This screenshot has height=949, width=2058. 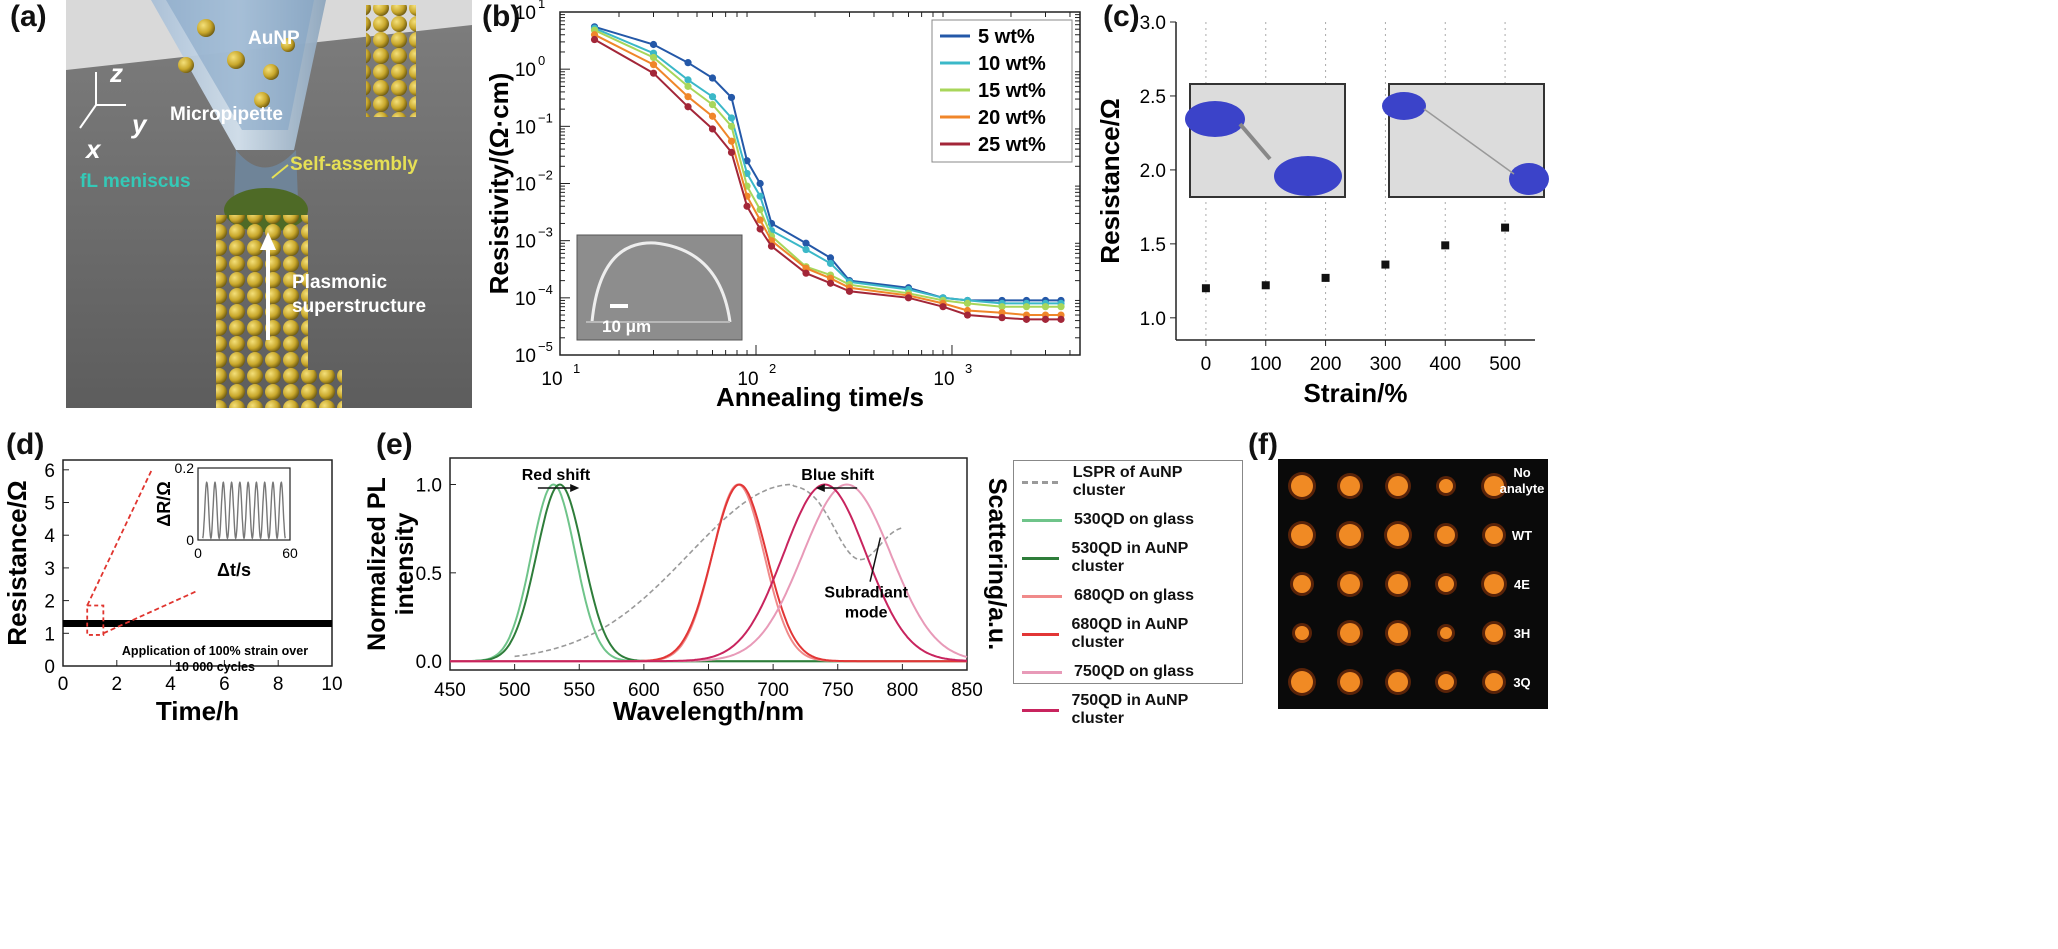 I want to click on legend-label: 25 wt%, so click(x=1012, y=145).